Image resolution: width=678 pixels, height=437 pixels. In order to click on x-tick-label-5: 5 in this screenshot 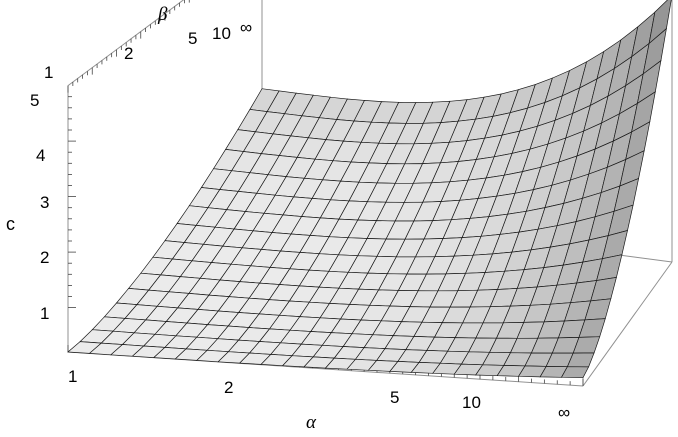, I will do `click(394, 397)`.